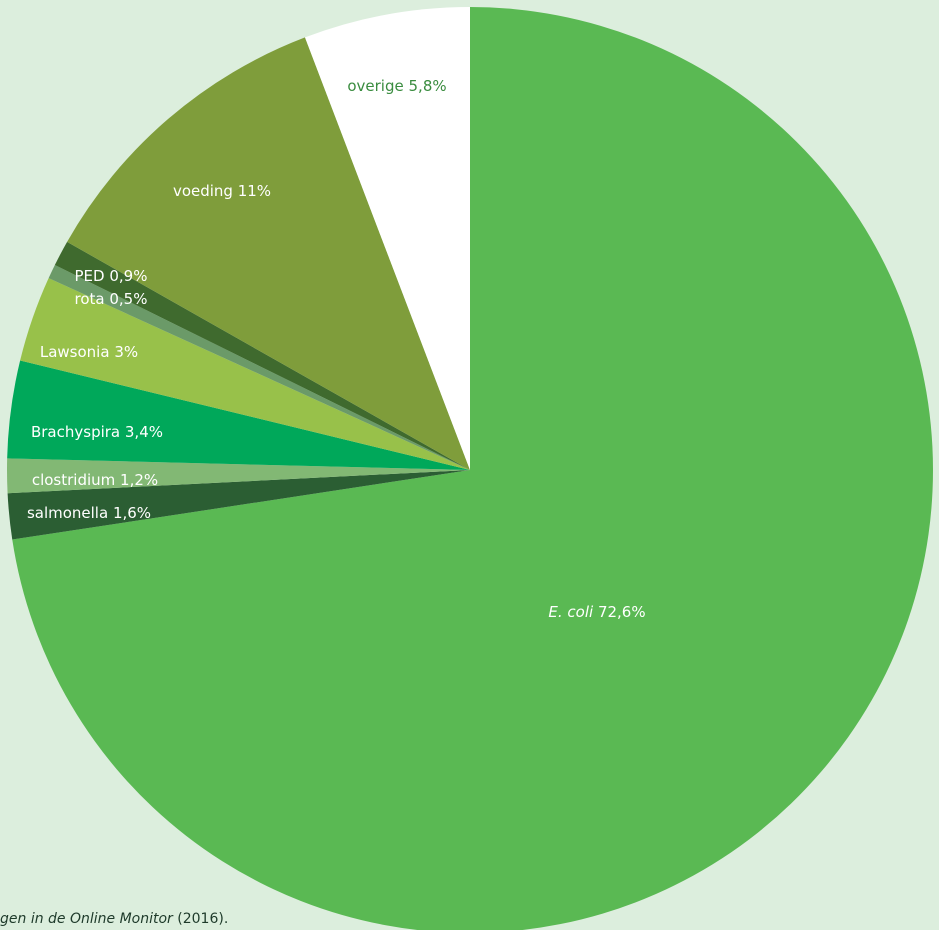 This screenshot has width=939, height=930. I want to click on caption-rest: (2016)., so click(200, 919).